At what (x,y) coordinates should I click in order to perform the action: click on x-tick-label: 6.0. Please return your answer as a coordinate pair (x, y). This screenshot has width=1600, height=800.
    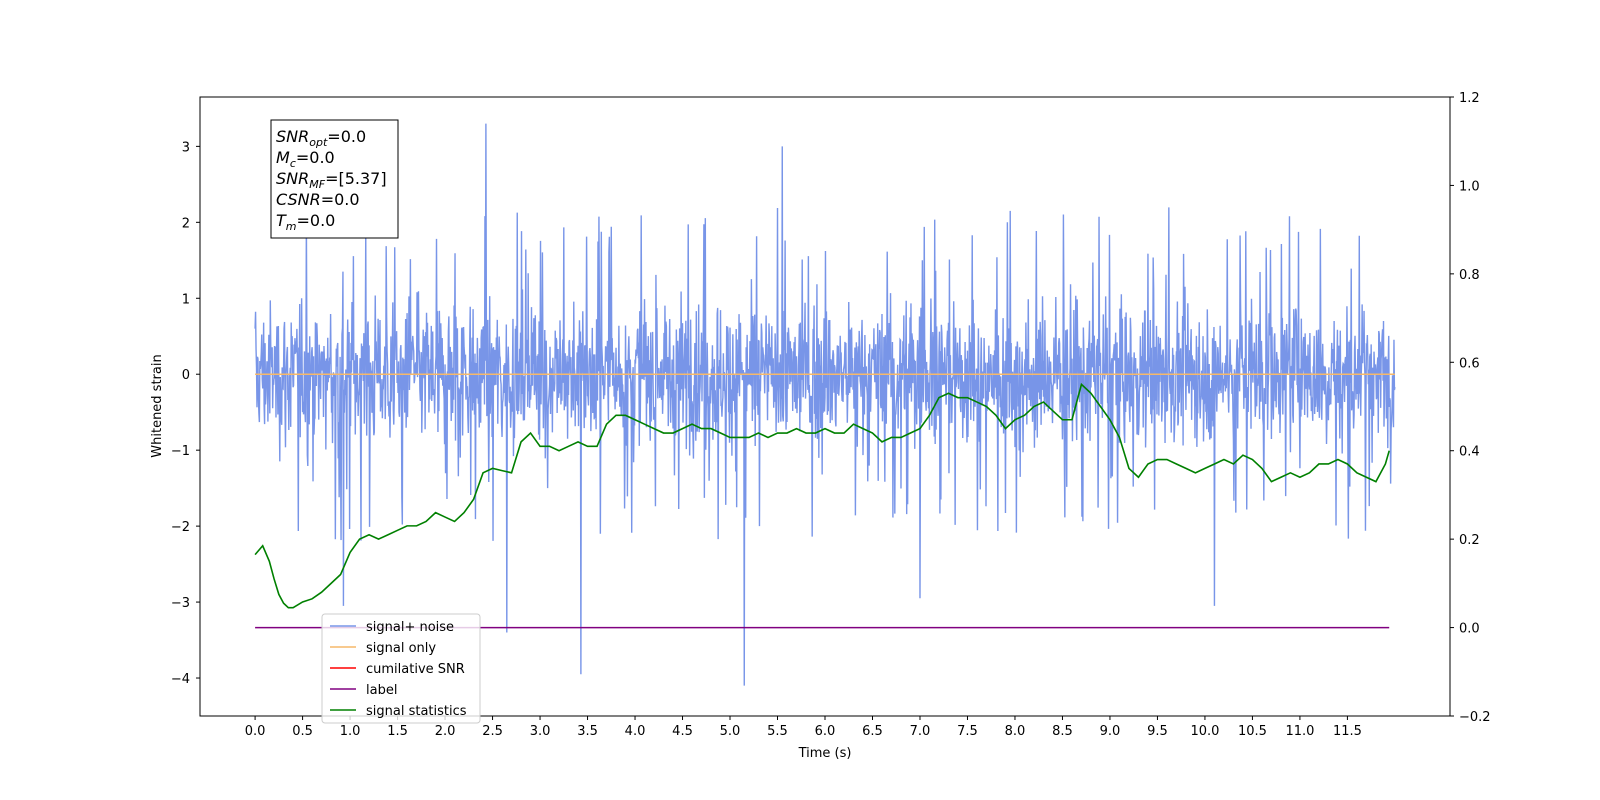
    Looking at the image, I should click on (825, 731).